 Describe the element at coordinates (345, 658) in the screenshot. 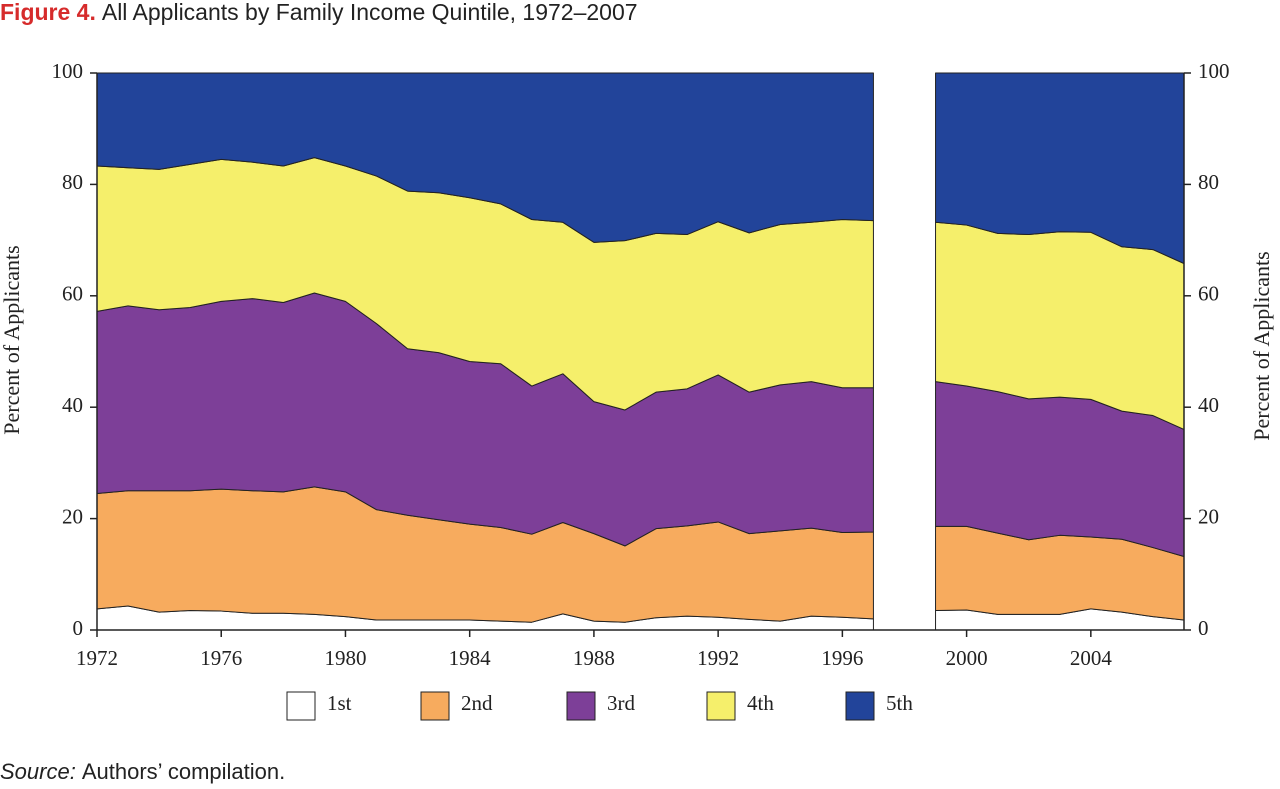

I see `x-tick-label: 1980` at that location.